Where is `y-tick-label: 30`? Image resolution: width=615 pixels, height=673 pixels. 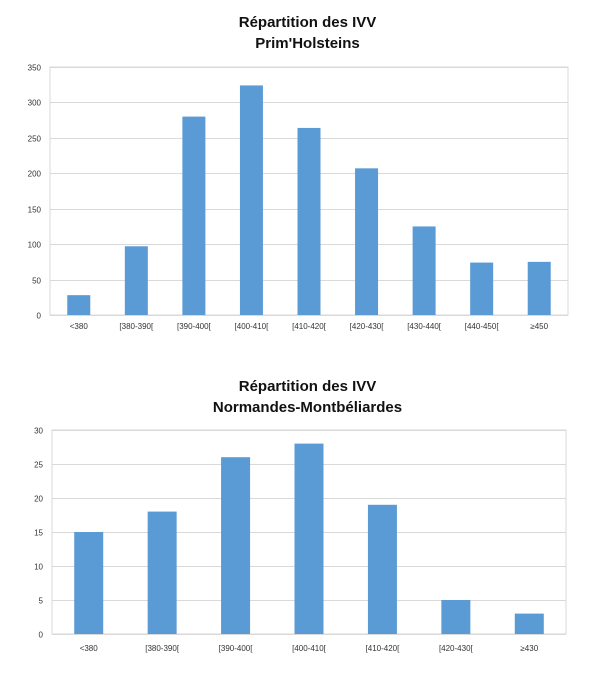 y-tick-label: 30 is located at coordinates (38, 431).